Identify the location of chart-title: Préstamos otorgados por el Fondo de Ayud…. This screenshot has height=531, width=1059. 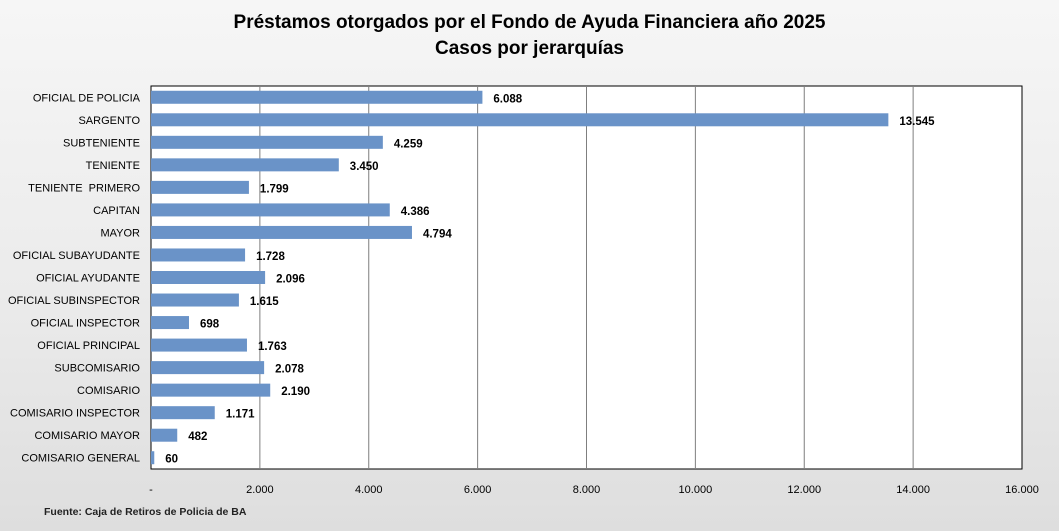
(529, 36).